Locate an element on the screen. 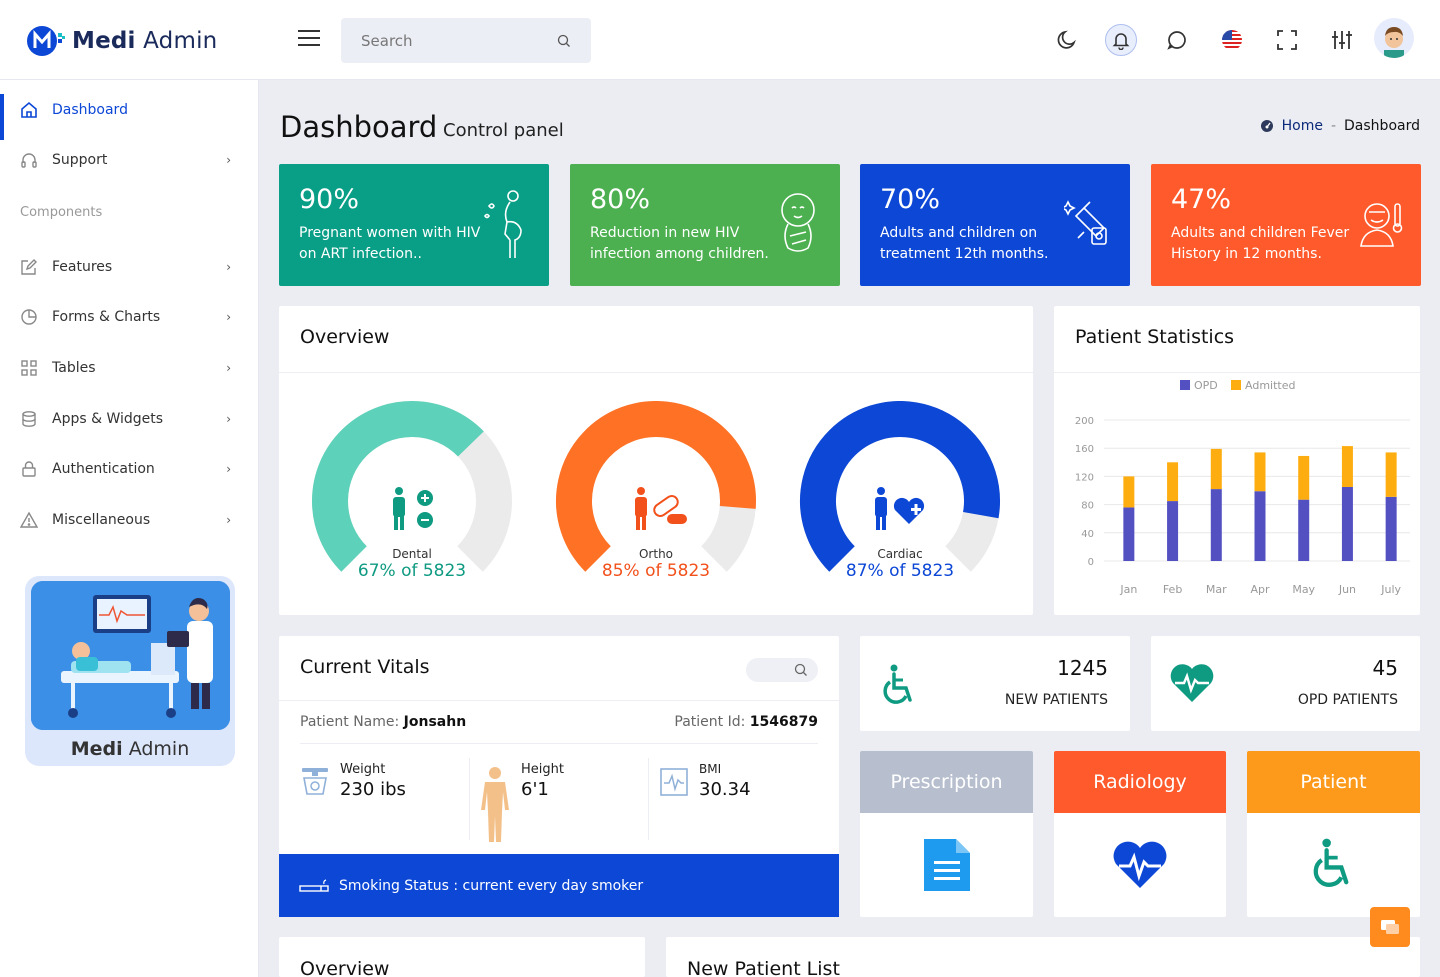 The height and width of the screenshot is (977, 1440). document-icon is located at coordinates (946, 865).